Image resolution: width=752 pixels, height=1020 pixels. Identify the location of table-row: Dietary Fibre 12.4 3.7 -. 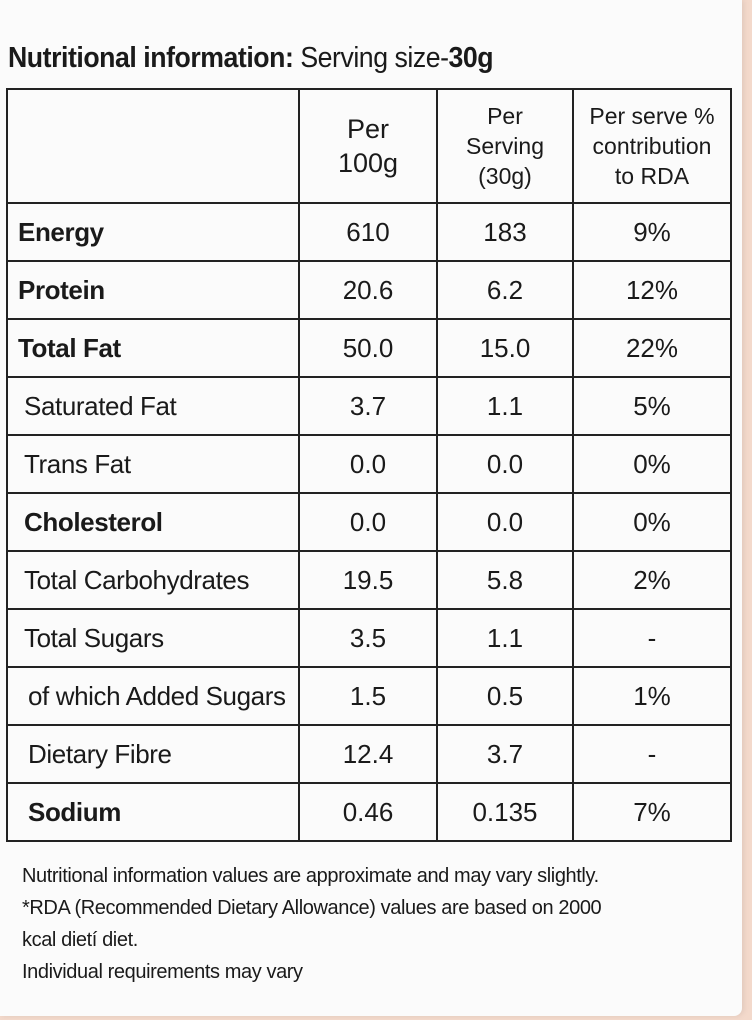
(369, 754).